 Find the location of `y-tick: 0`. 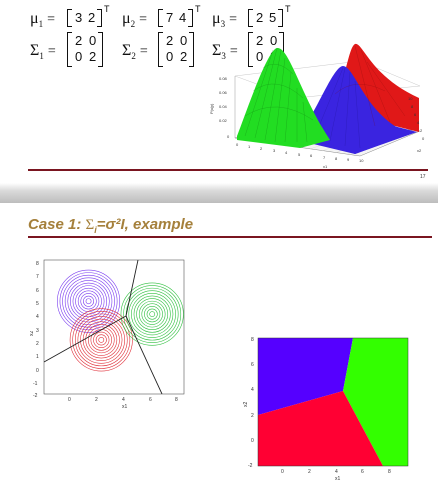

y-tick: 0 is located at coordinates (423, 138).